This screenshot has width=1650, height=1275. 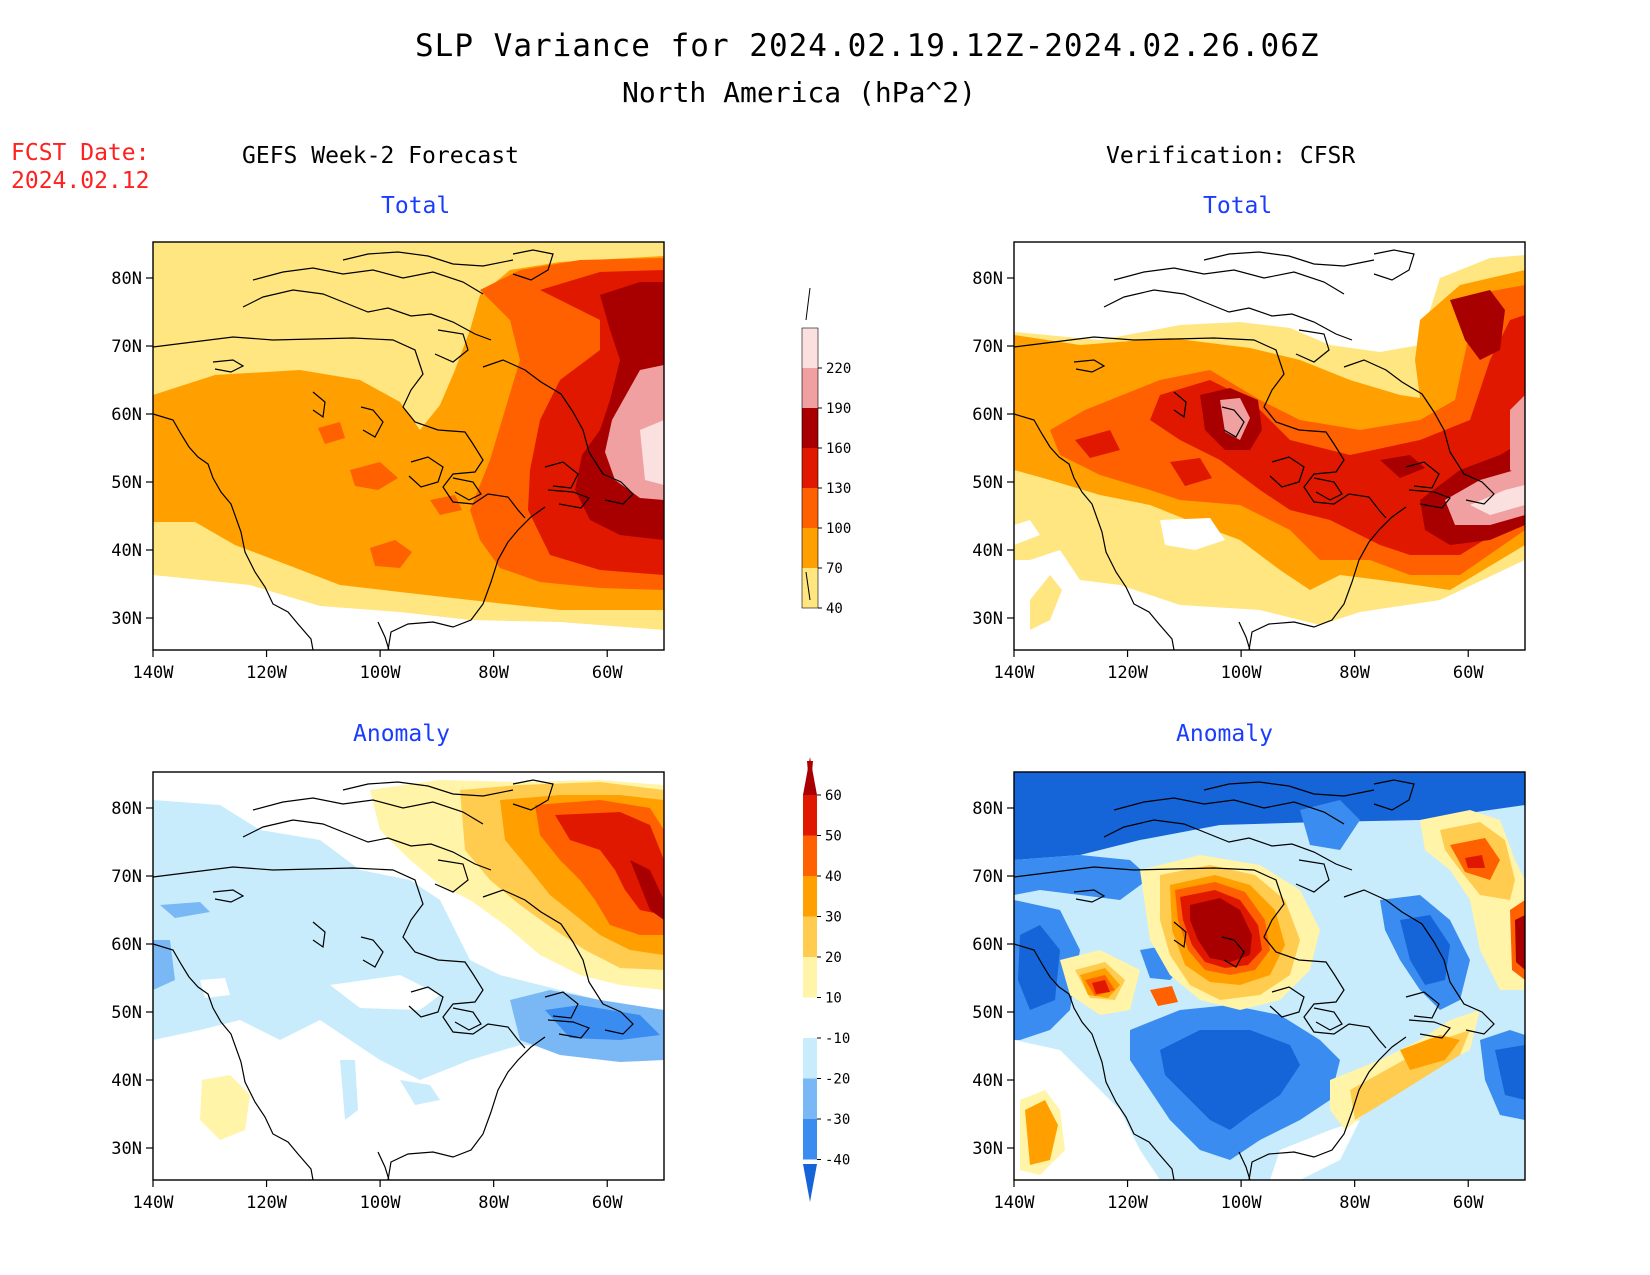 I want to click on fcst-date-label: FCST Date:, so click(x=80, y=153).